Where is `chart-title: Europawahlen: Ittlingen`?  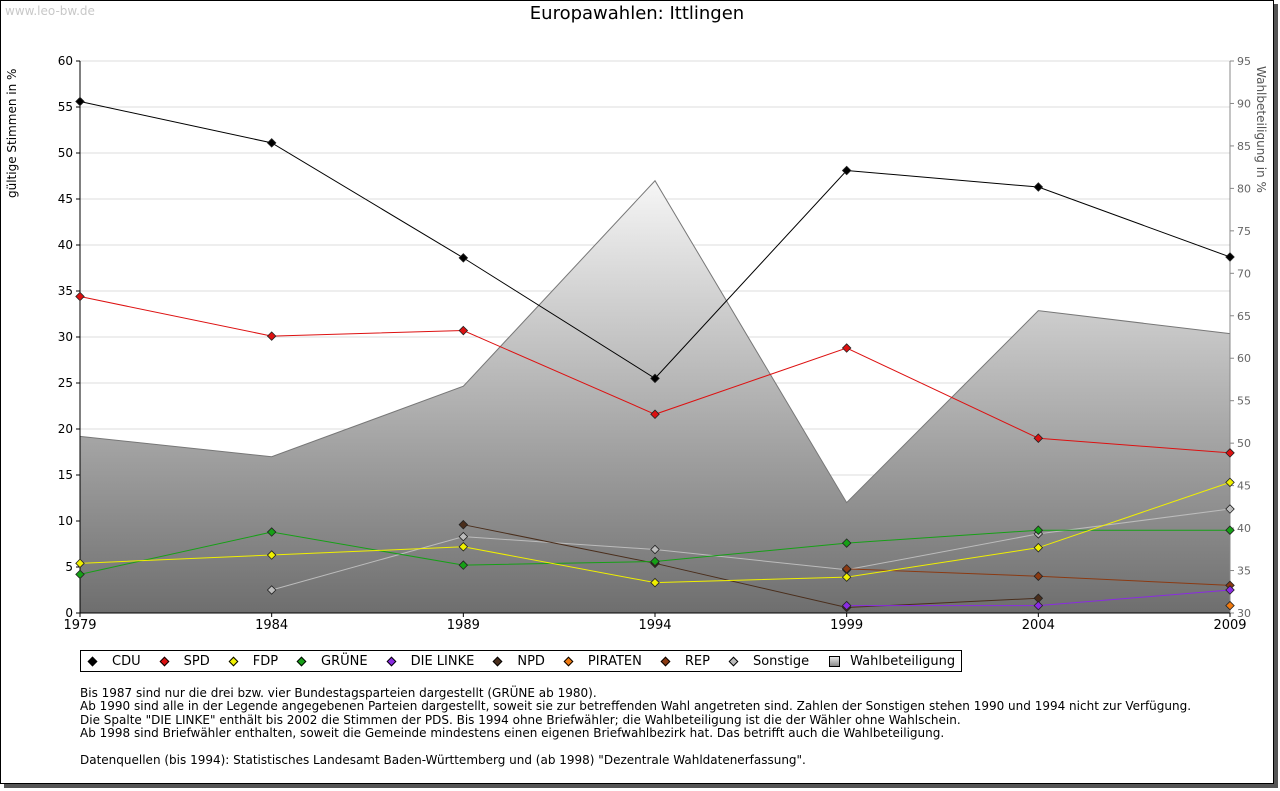 chart-title: Europawahlen: Ittlingen is located at coordinates (637, 13).